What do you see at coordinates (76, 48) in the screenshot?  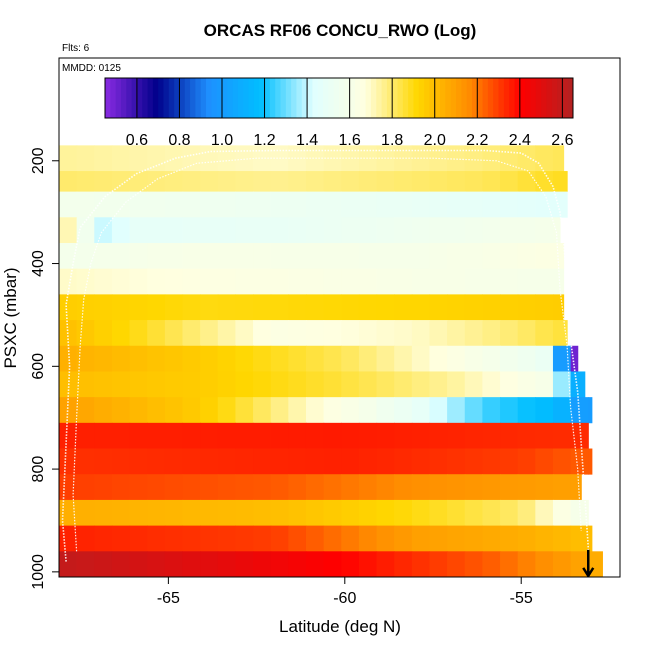 I see `flights-label: Flts: 6` at bounding box center [76, 48].